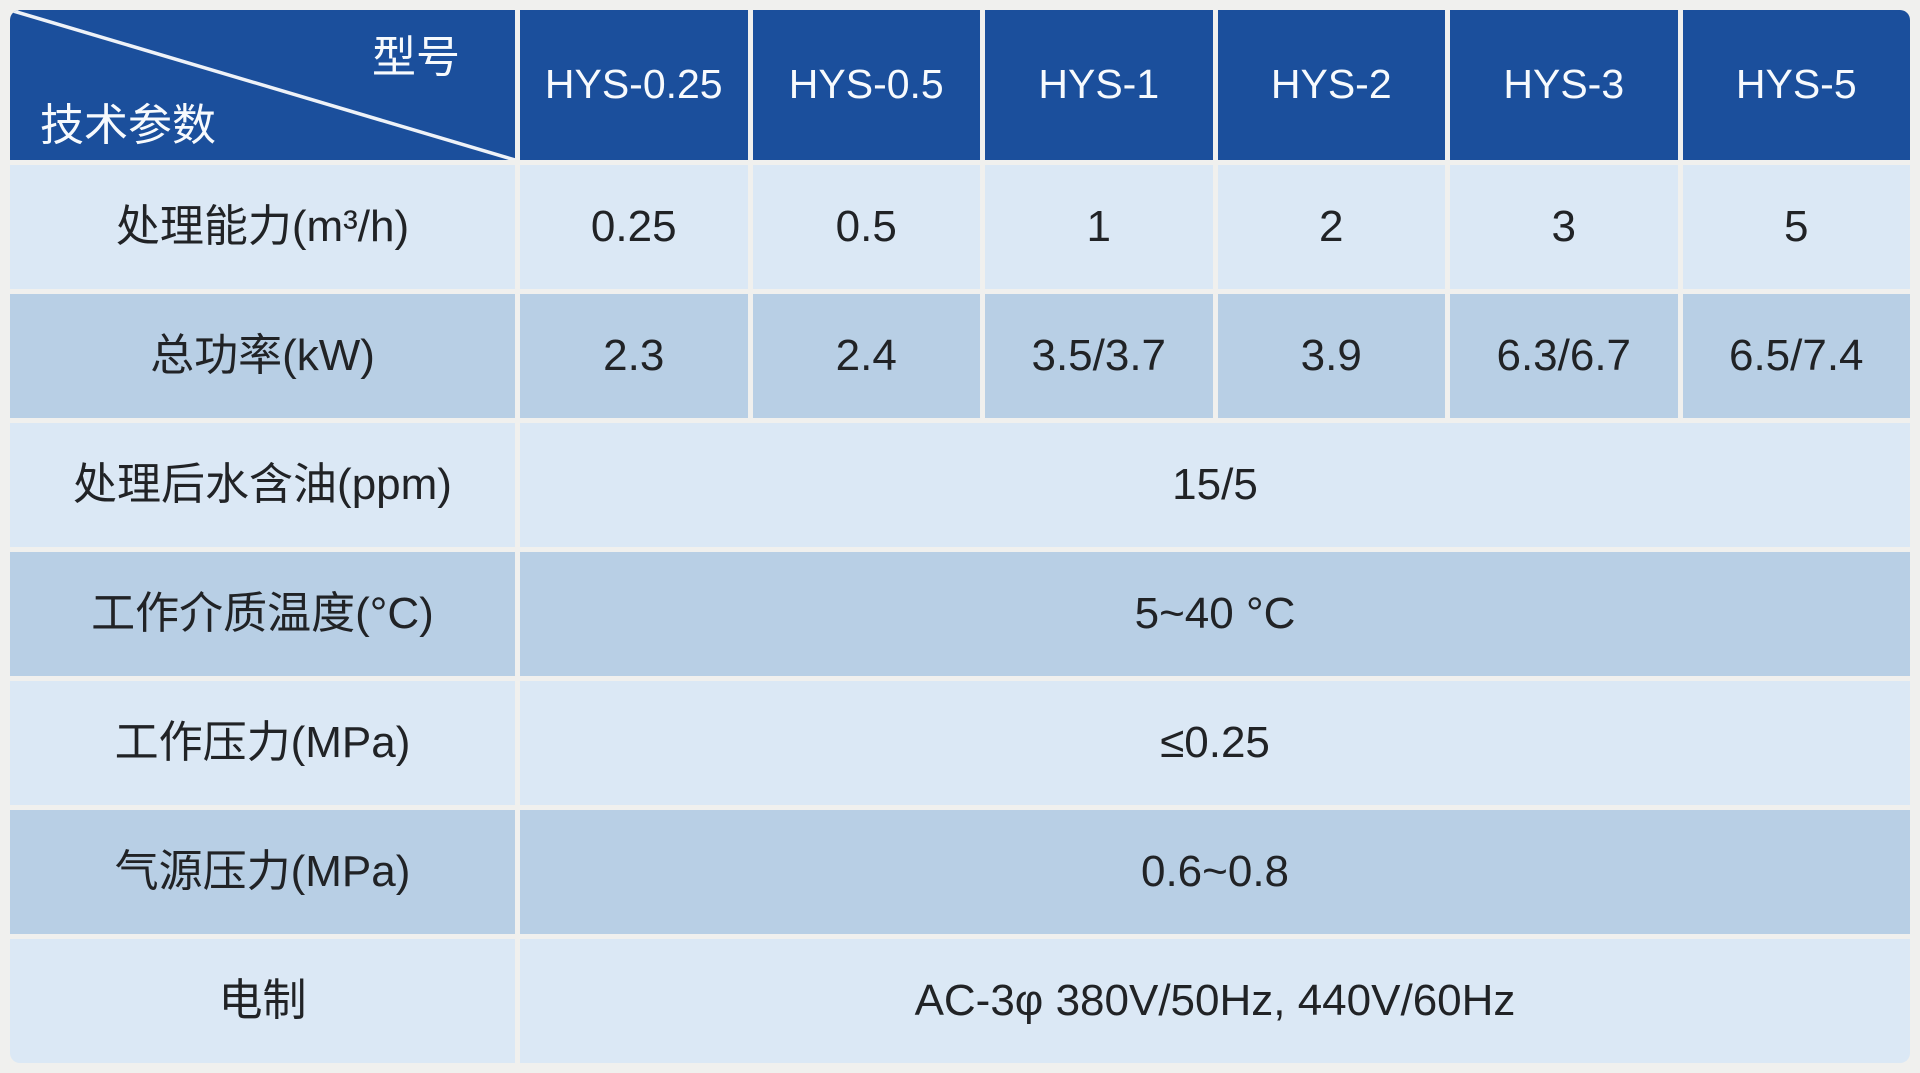  I want to click on cell-air-pressure-merged: 0.6~0.8, so click(1215, 872).